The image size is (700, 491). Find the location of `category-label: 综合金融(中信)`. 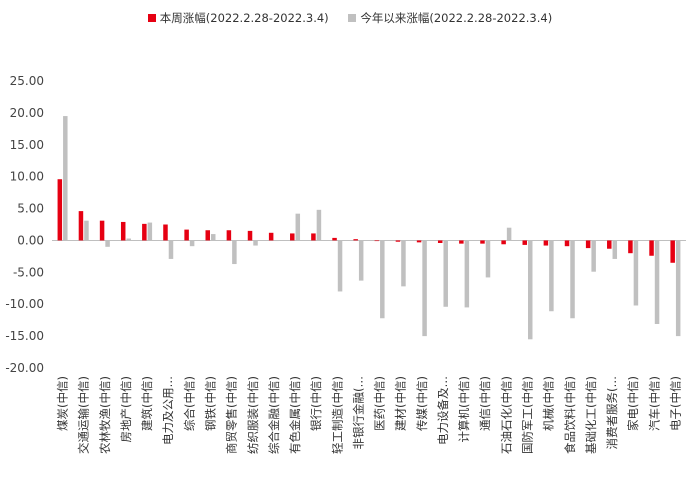

category-label: 综合金融(中信) is located at coordinates (274, 415).